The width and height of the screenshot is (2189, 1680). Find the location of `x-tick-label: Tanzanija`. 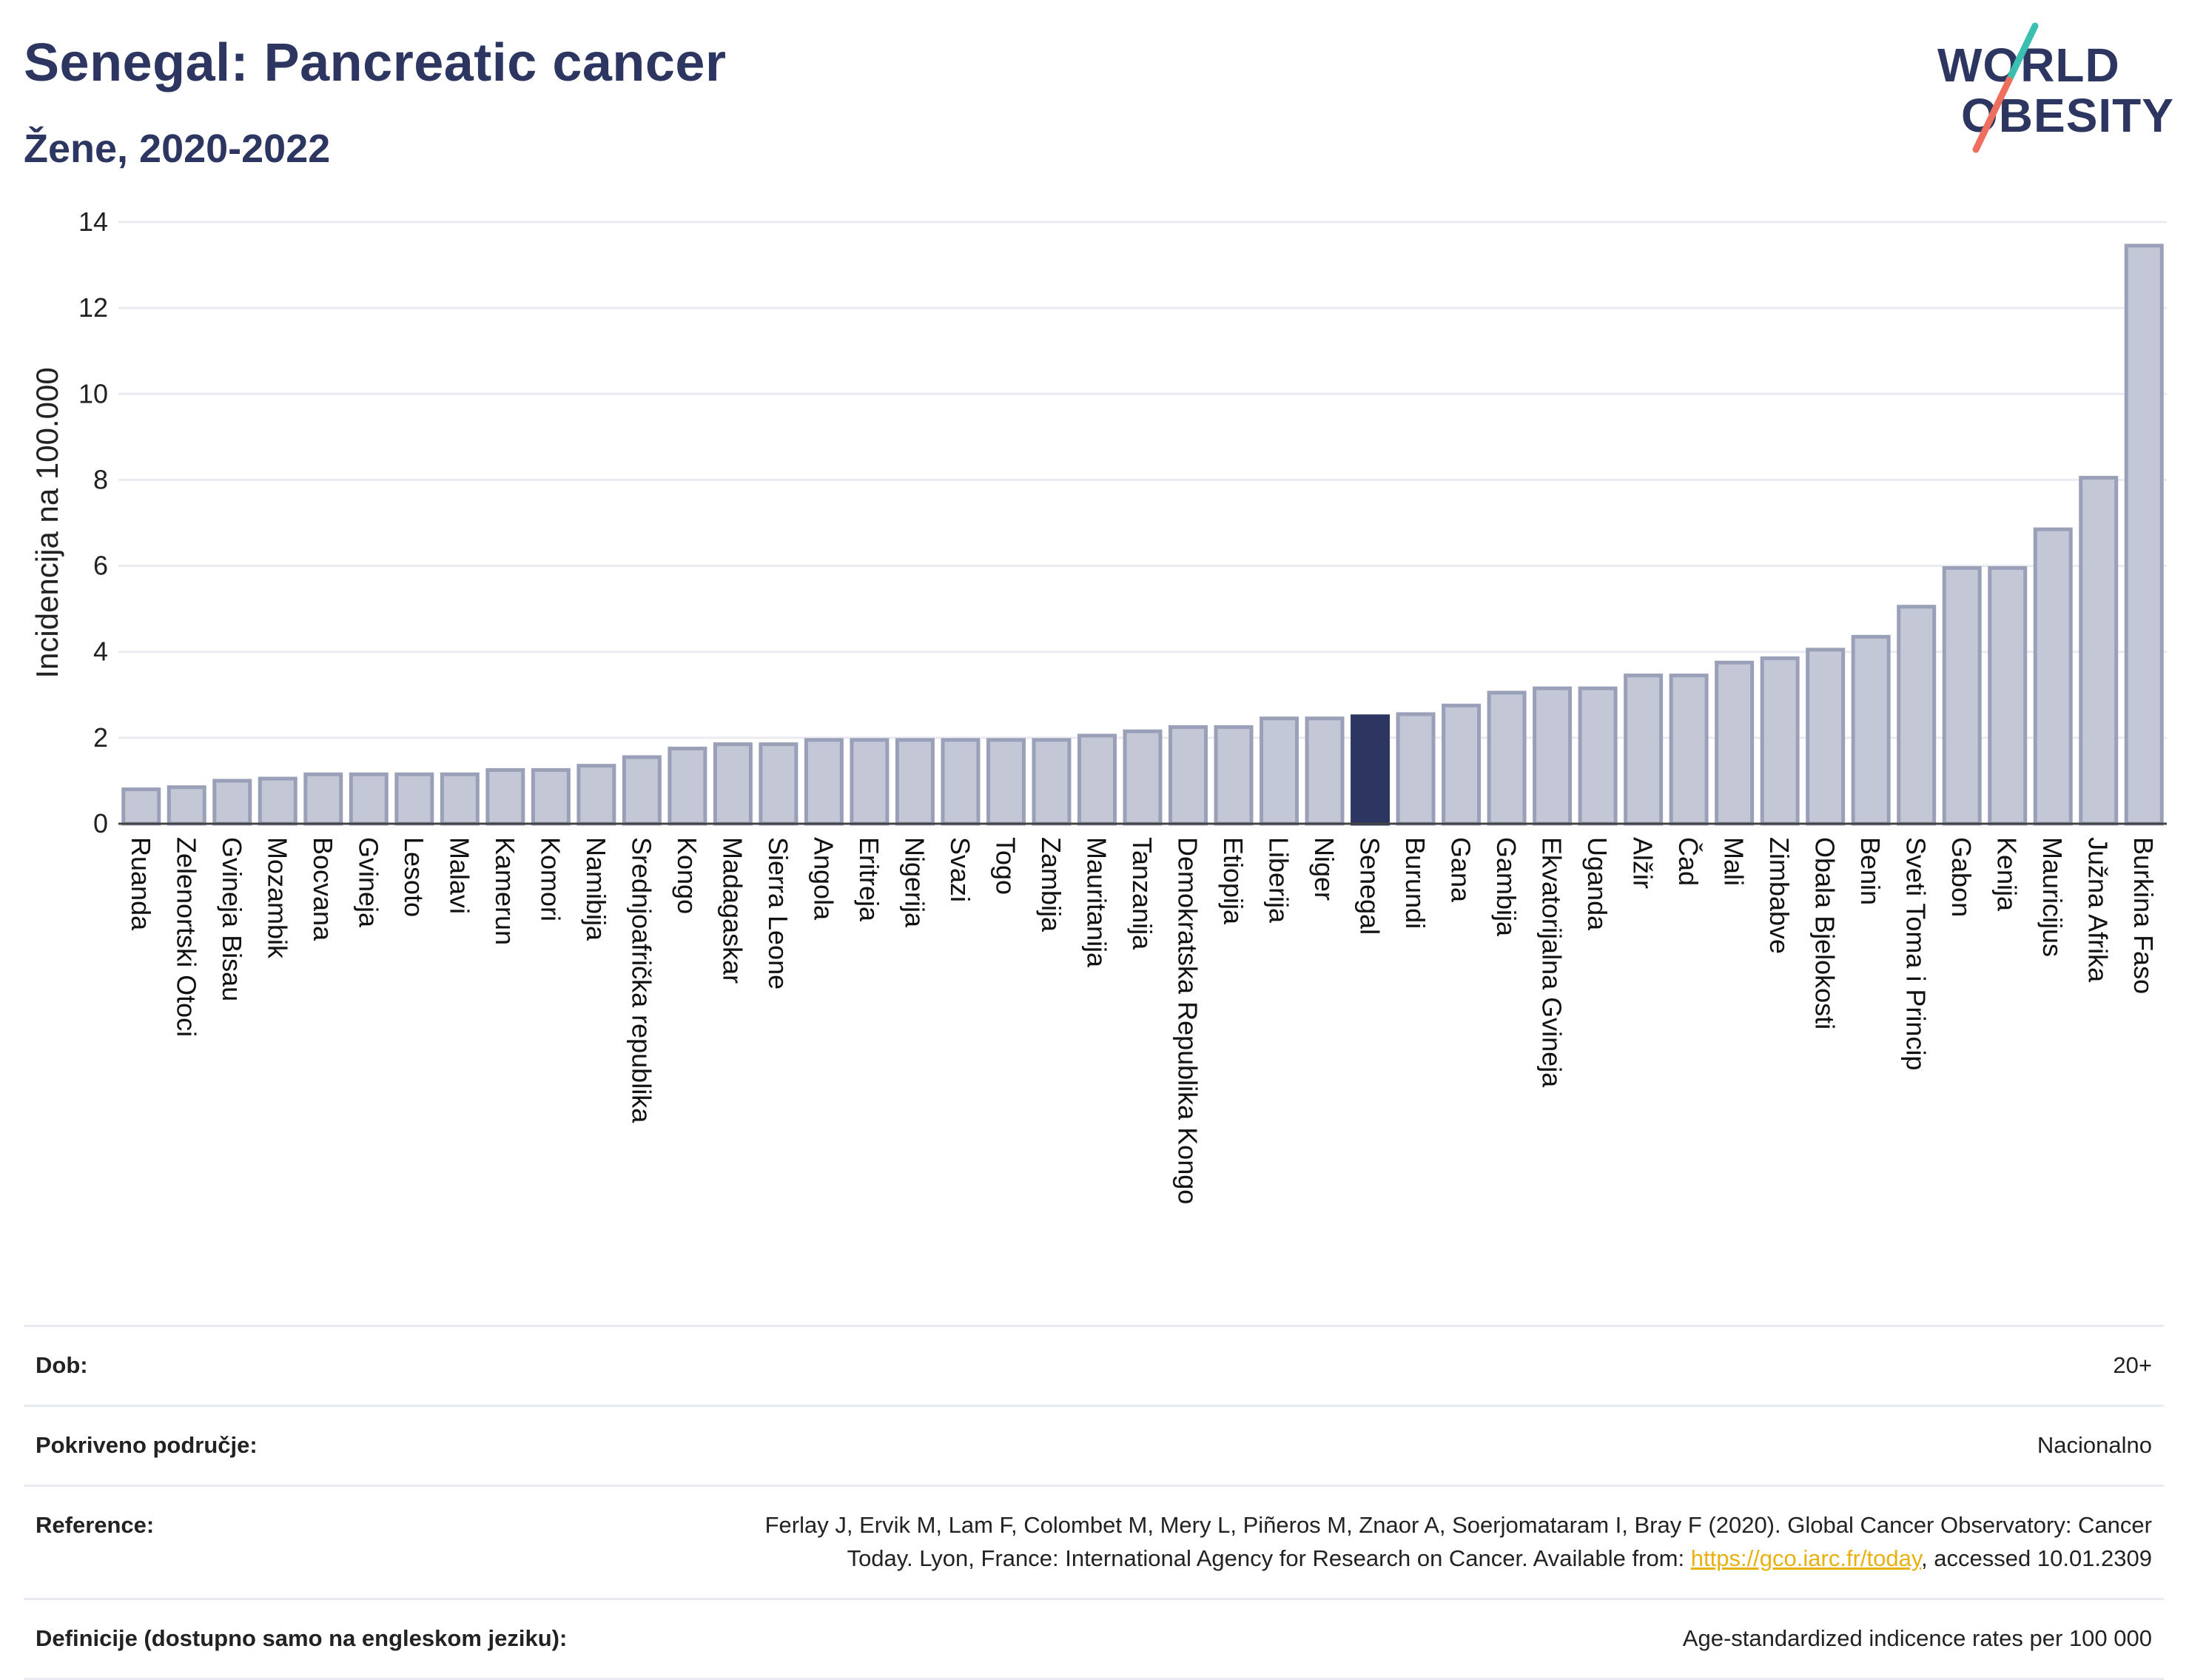

x-tick-label: Tanzanija is located at coordinates (1142, 894).